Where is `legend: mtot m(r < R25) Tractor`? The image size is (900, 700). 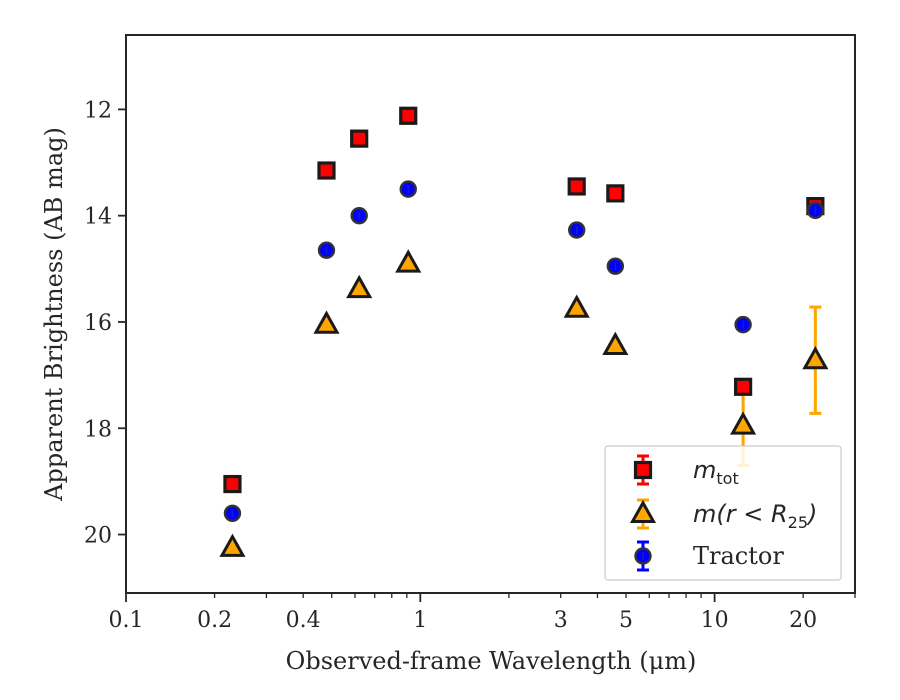
legend: mtot m(r < R25) Tractor is located at coordinates (723, 513).